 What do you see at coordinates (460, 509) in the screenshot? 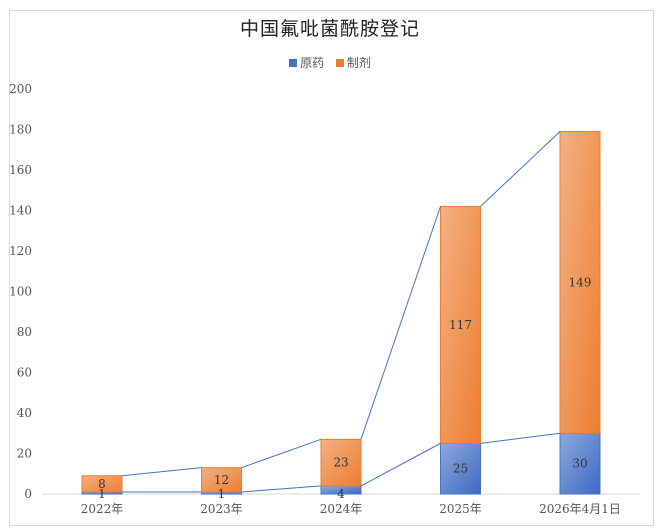
I see `x-tick-label: 2025年` at bounding box center [460, 509].